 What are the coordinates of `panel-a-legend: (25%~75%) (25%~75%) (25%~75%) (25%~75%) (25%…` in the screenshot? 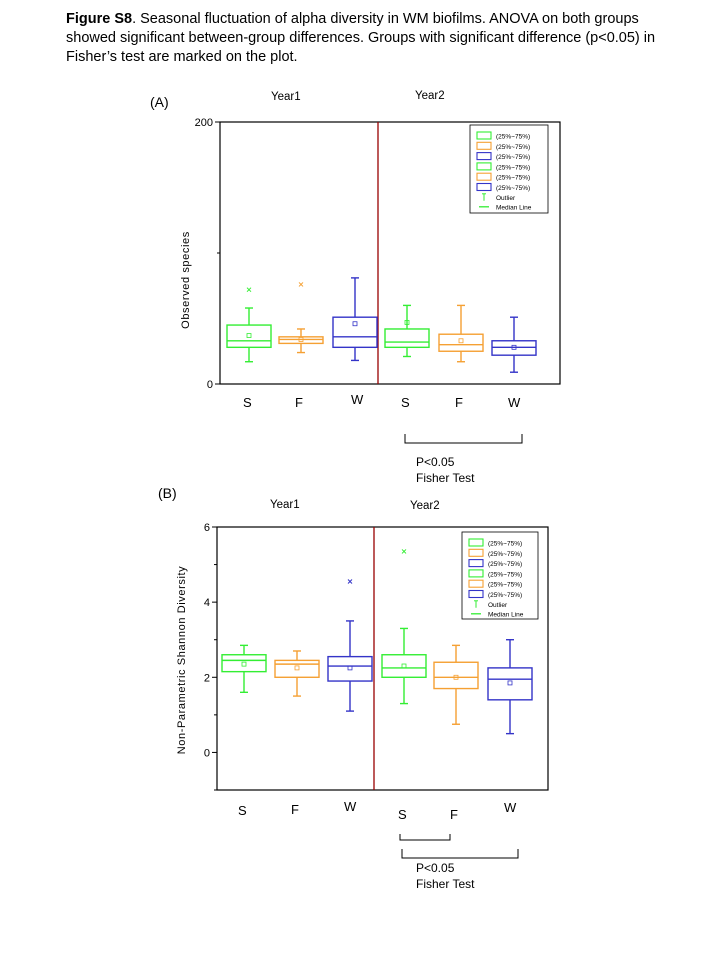 It's located at (509, 169).